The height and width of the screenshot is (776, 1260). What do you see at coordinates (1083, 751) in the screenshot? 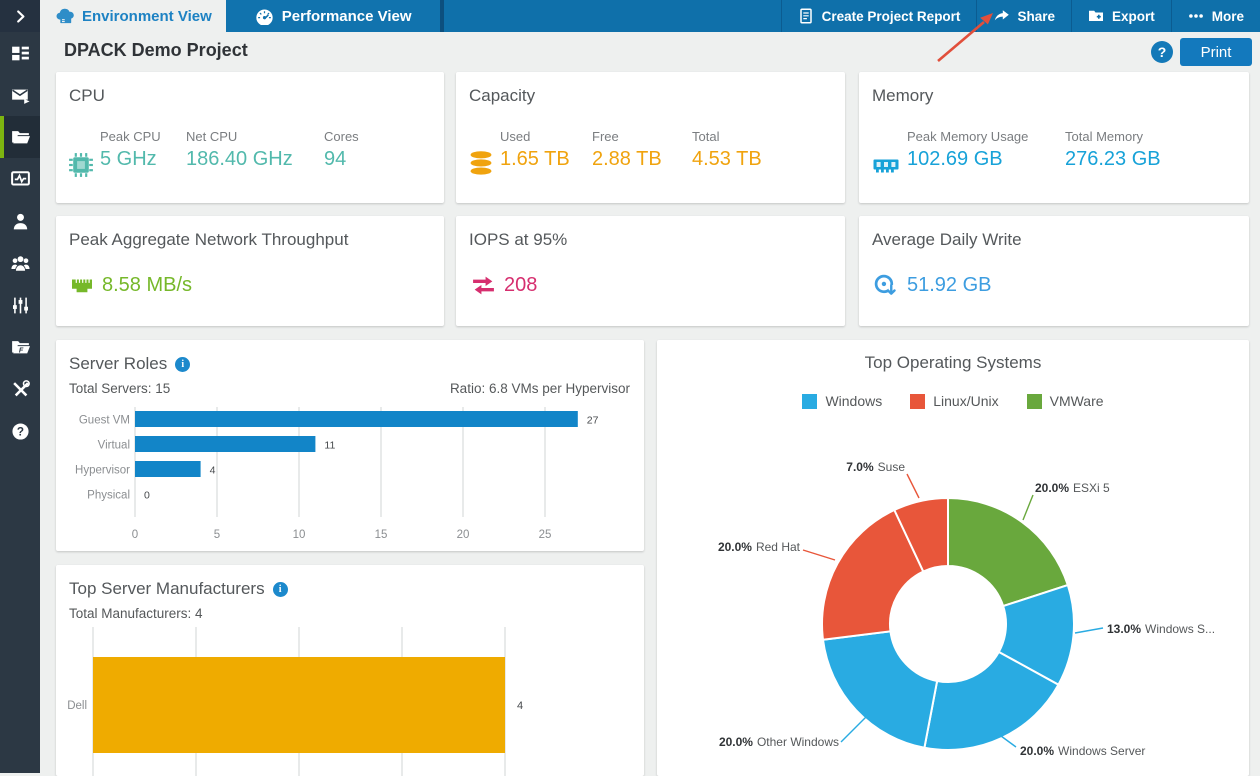
I see `donut-label-windows-server: 20.0% Windows Server` at bounding box center [1083, 751].